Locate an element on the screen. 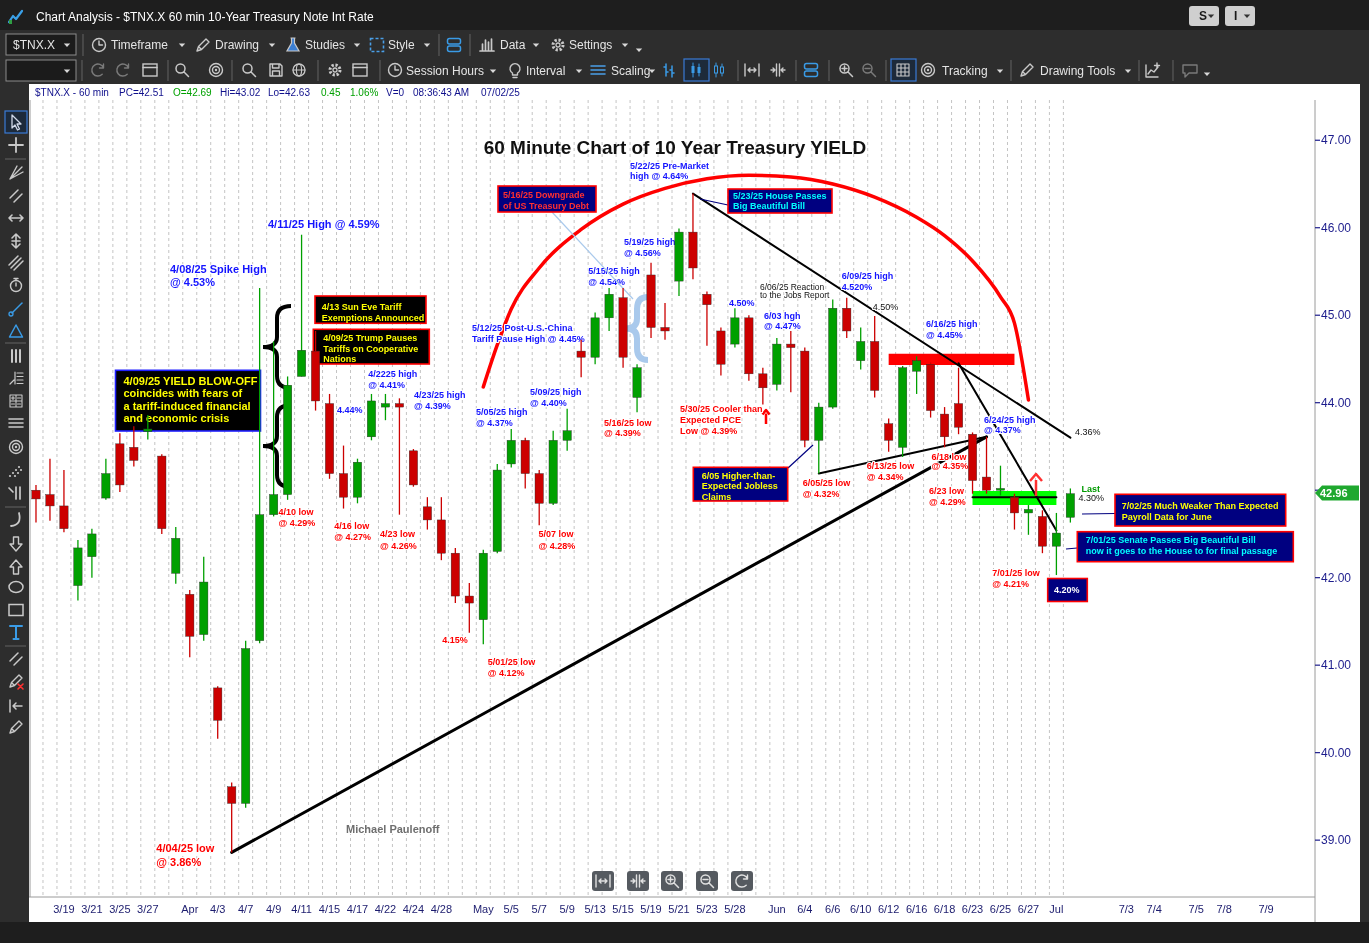 The image size is (1369, 943). annotation: 5/15/25 high @ 4.54% is located at coordinates (614, 276).